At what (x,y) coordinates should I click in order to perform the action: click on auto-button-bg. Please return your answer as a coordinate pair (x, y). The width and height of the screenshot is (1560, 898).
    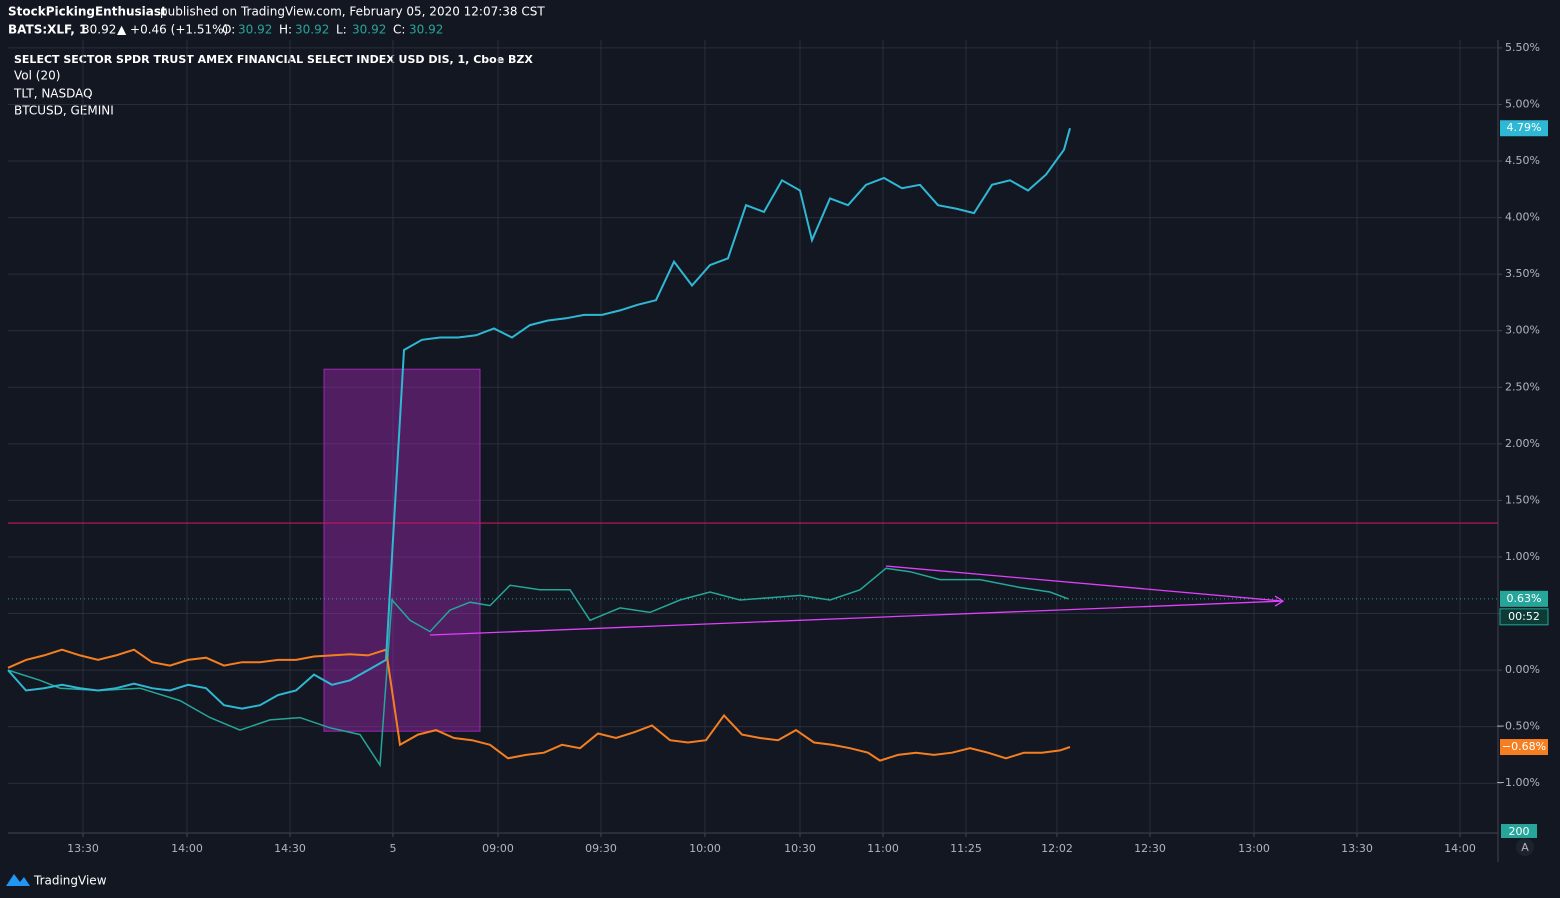
    Looking at the image, I should click on (1525, 847).